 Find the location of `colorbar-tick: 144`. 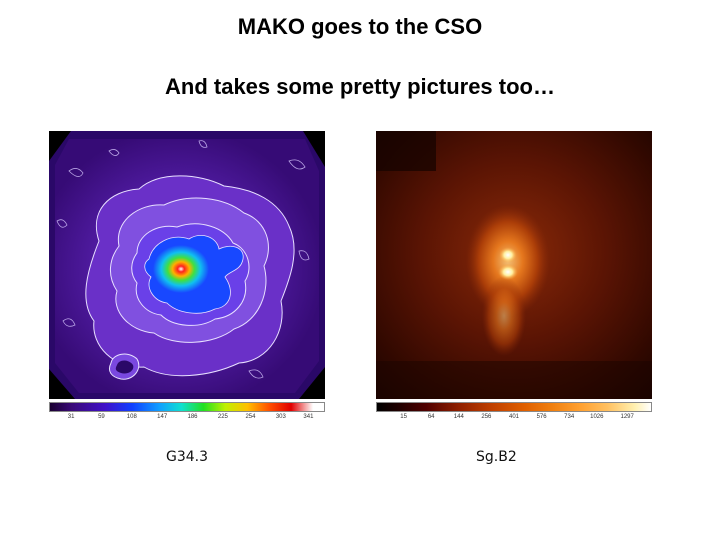

colorbar-tick: 144 is located at coordinates (458, 417).